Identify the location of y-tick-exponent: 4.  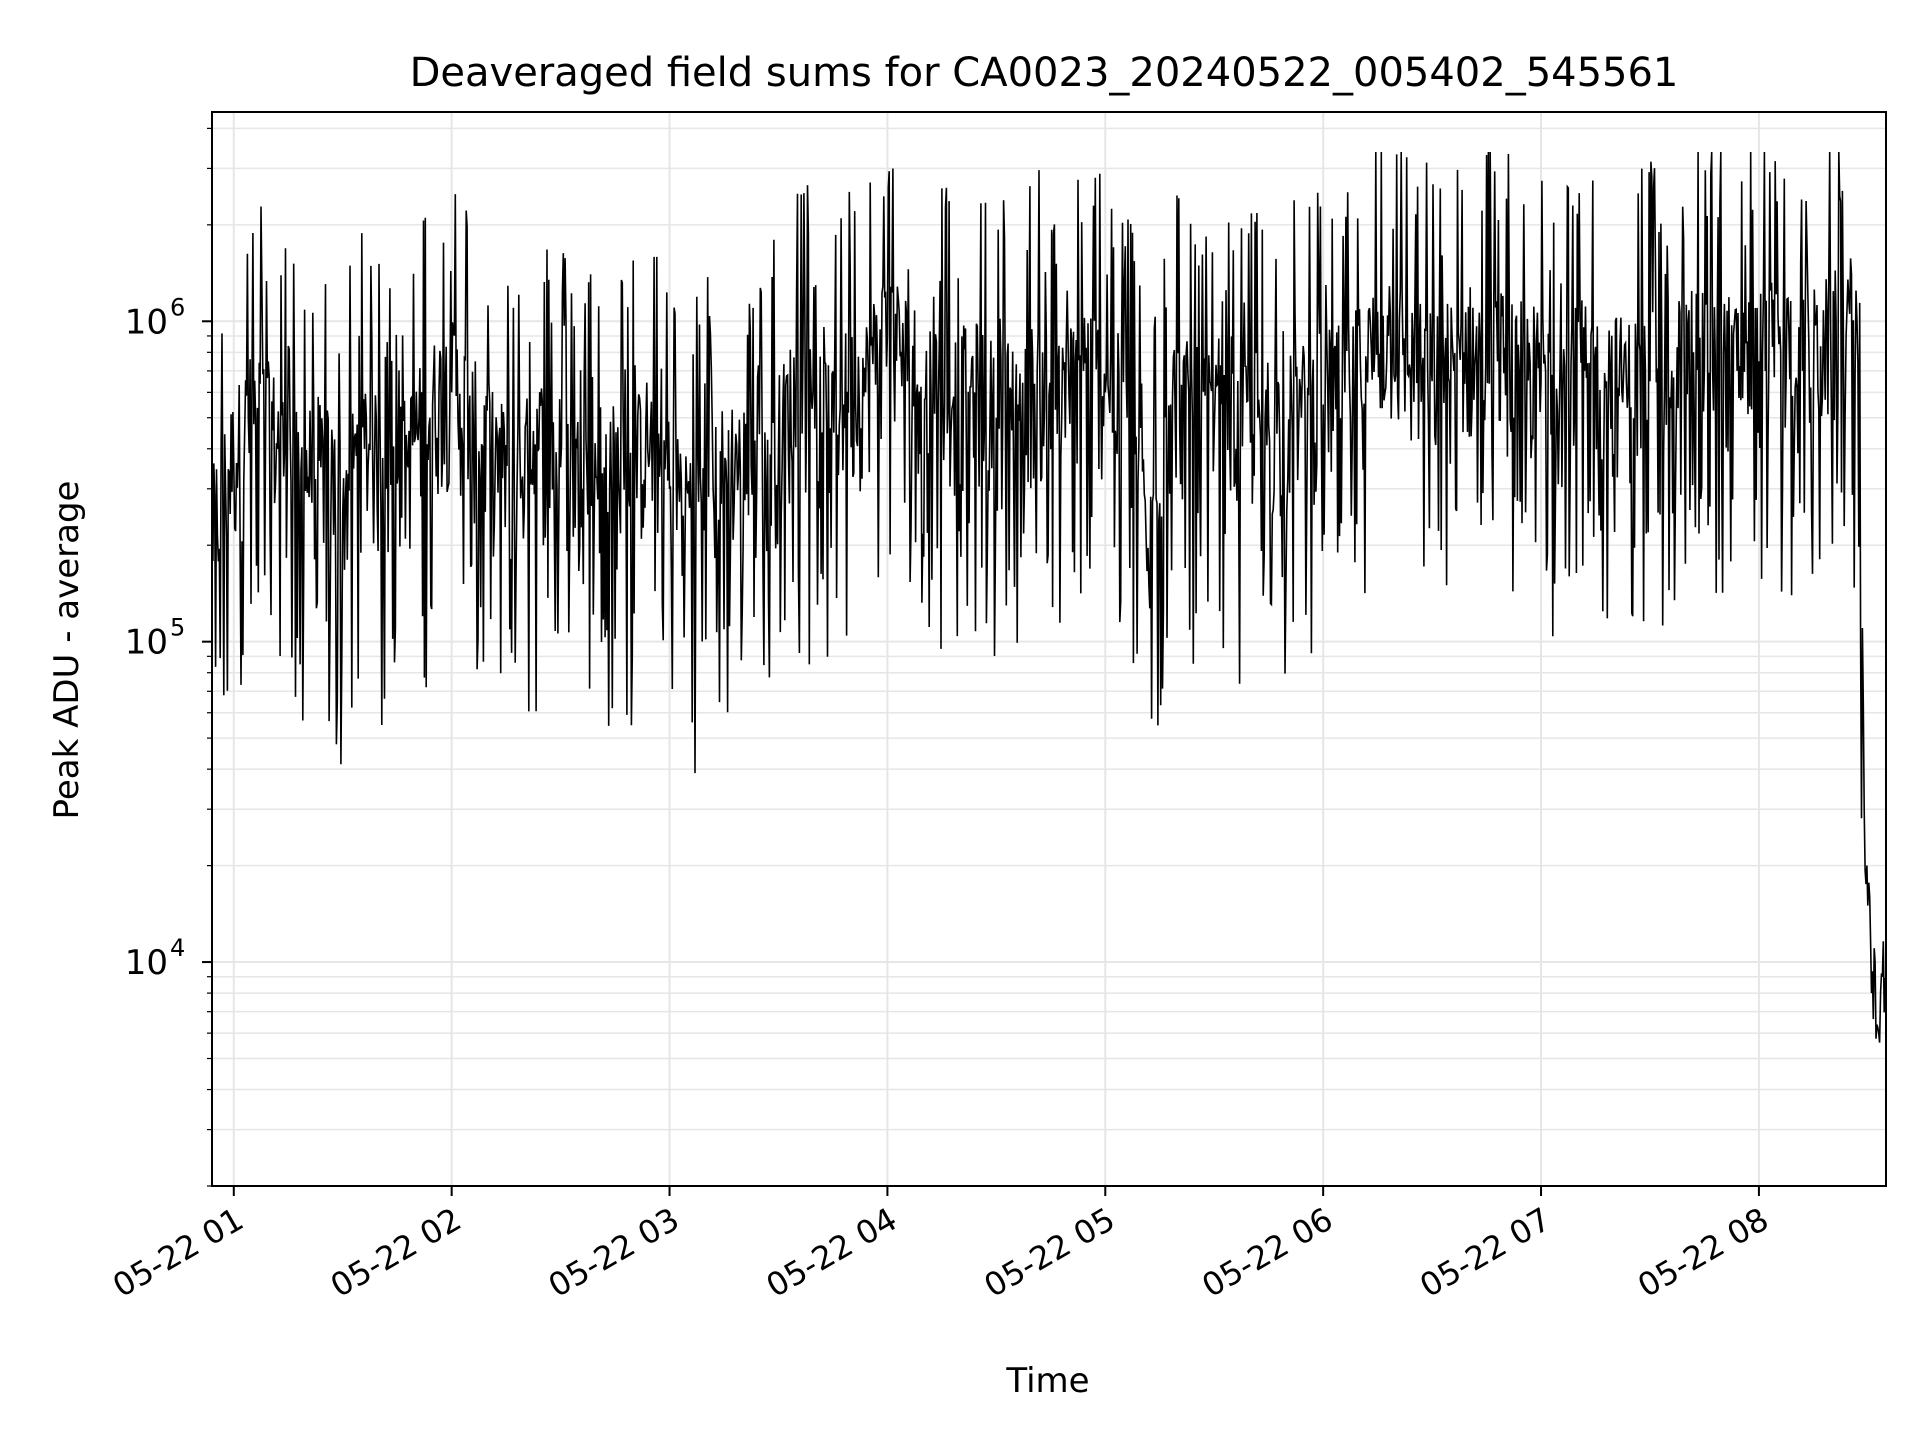
(177, 948).